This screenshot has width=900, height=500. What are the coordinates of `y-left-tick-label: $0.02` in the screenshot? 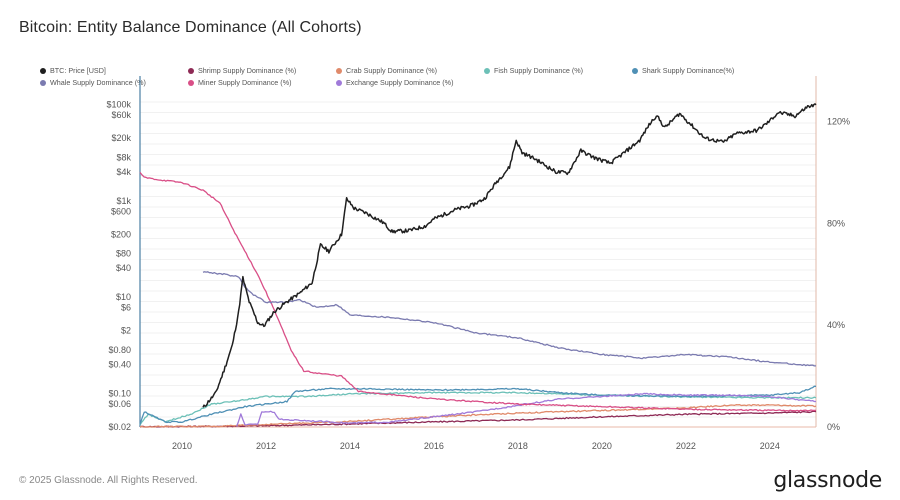 It's located at (119, 427).